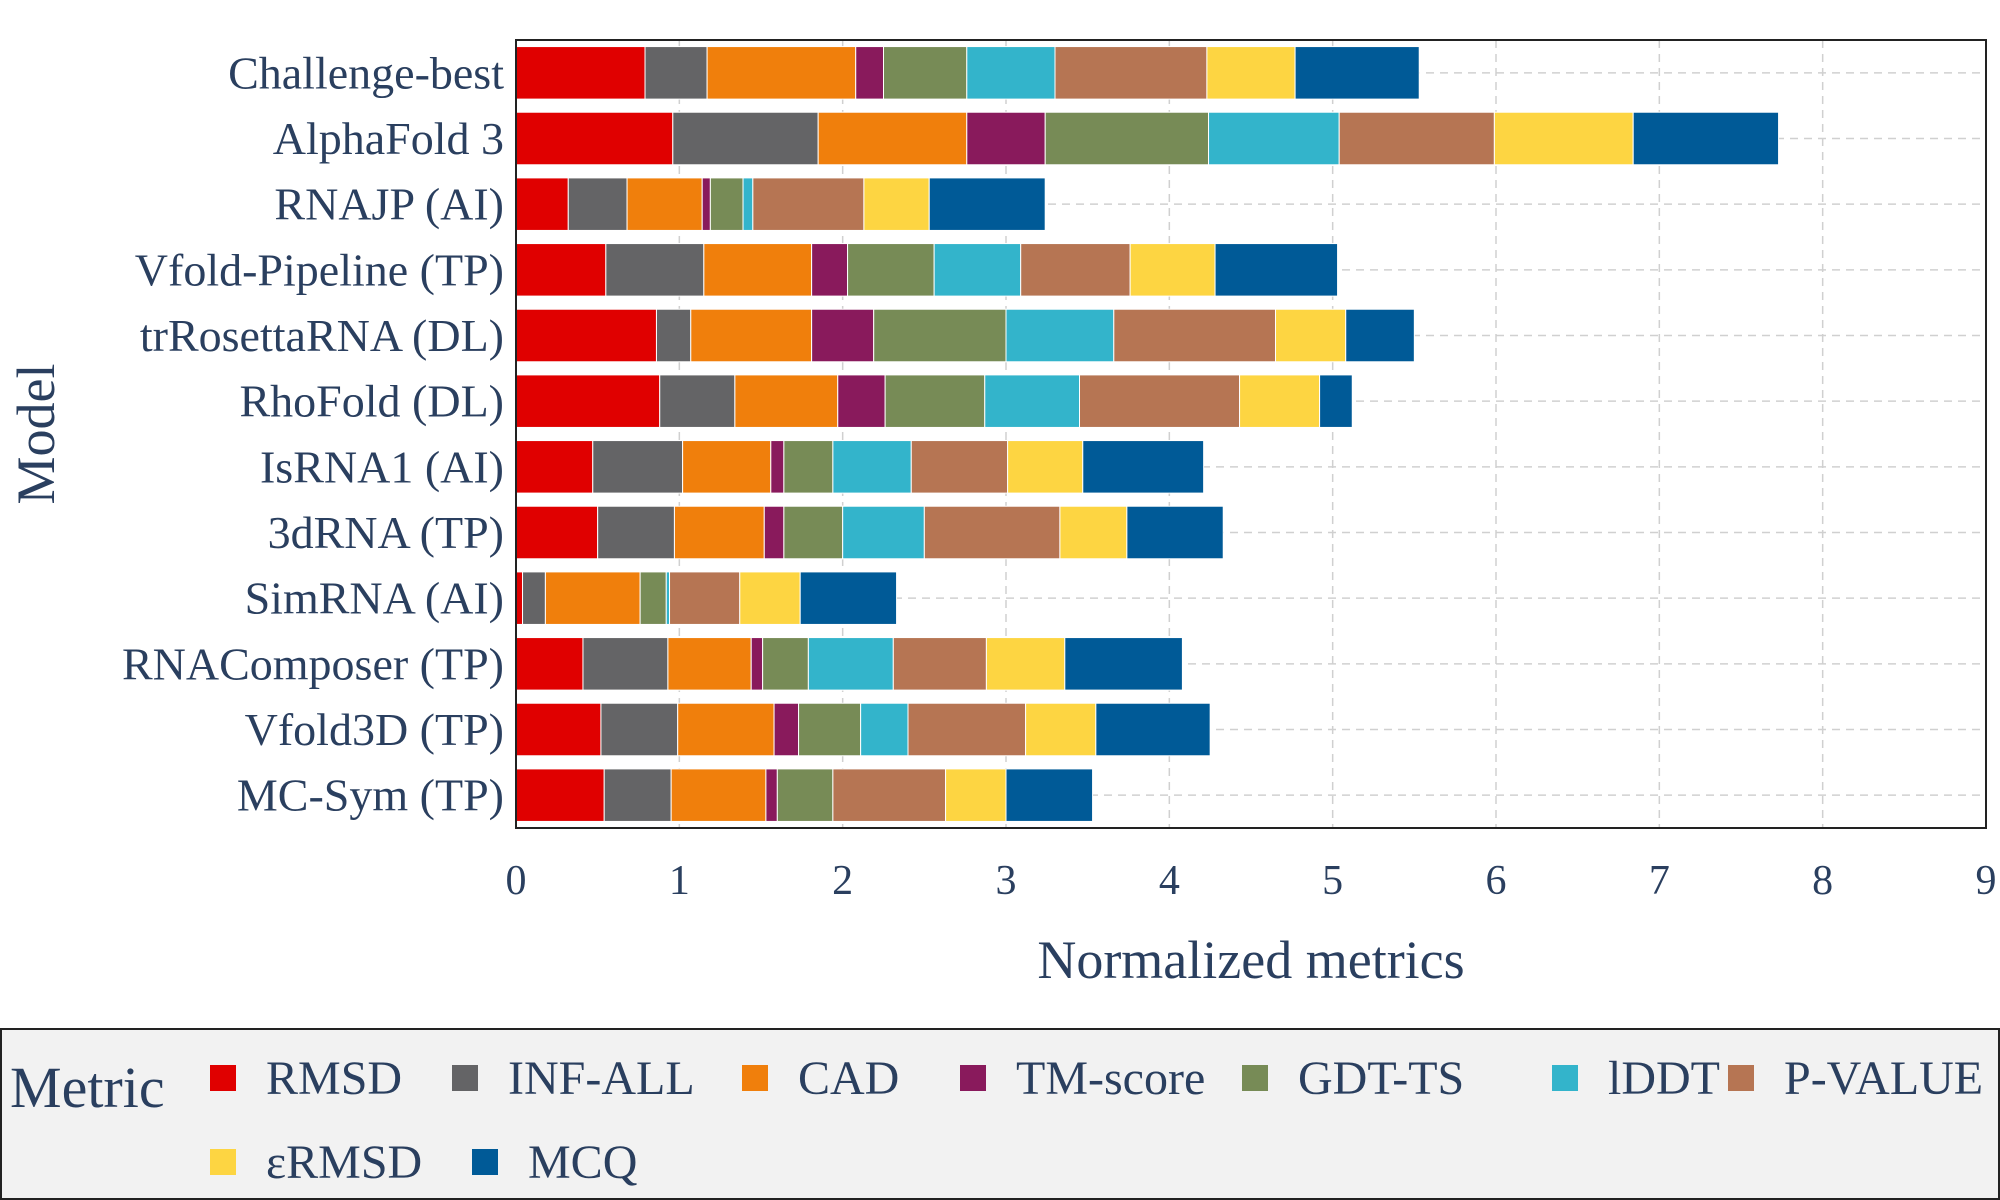 The width and height of the screenshot is (2000, 1200). What do you see at coordinates (374, 598) in the screenshot?
I see `category-label: SimRNA (AI)` at bounding box center [374, 598].